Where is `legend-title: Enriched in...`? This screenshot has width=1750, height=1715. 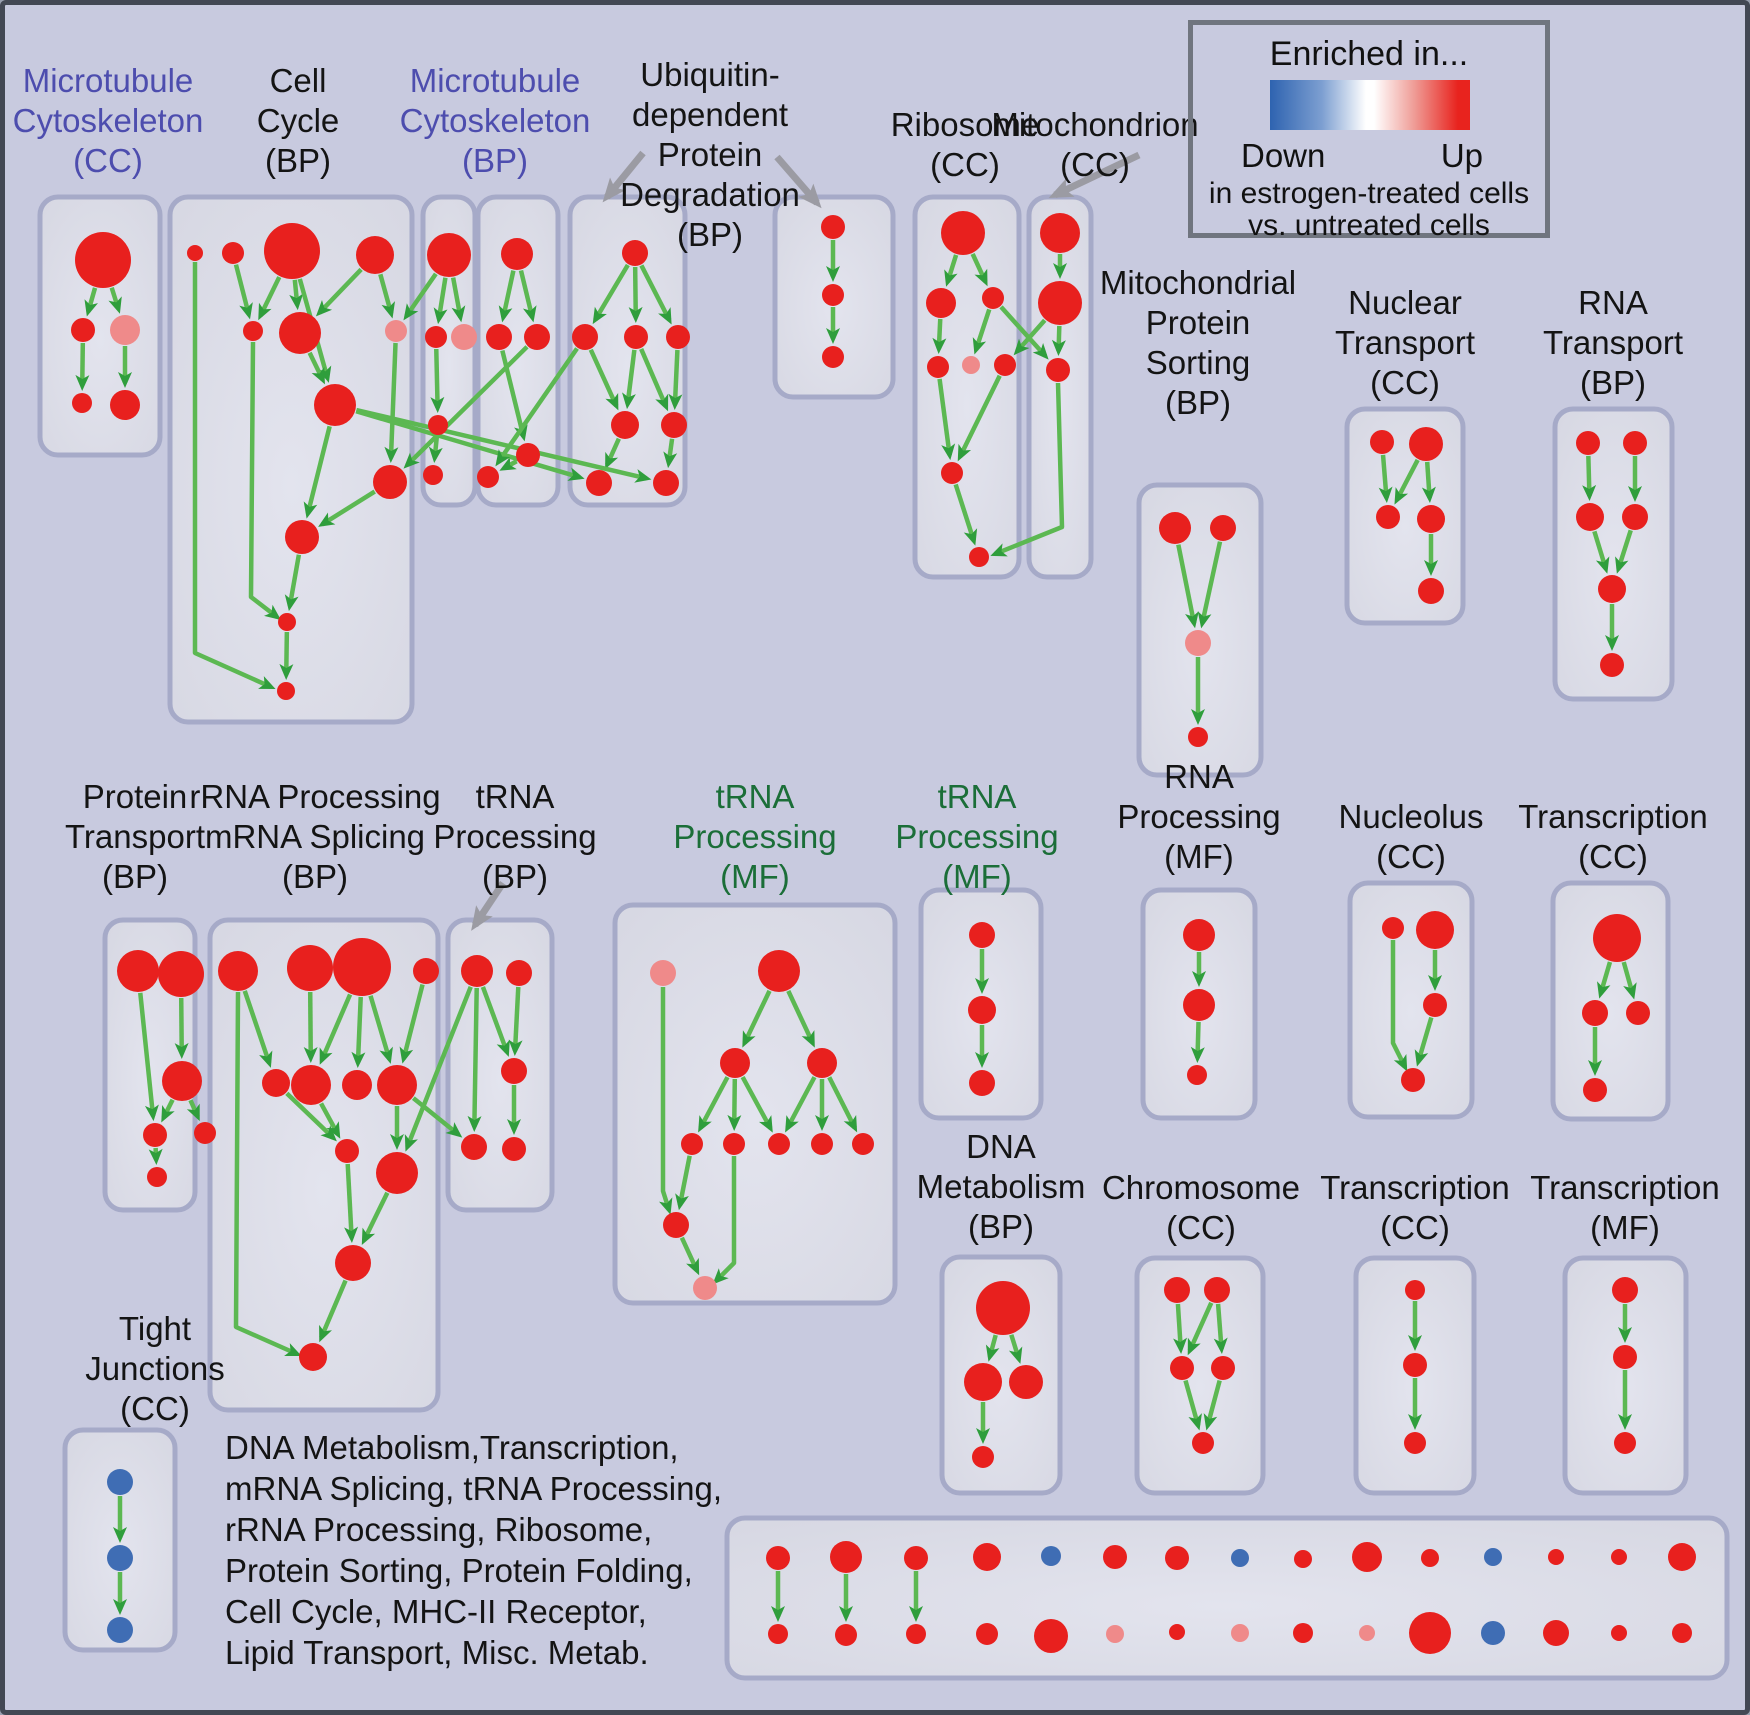 legend-title: Enriched in... is located at coordinates (1369, 54).